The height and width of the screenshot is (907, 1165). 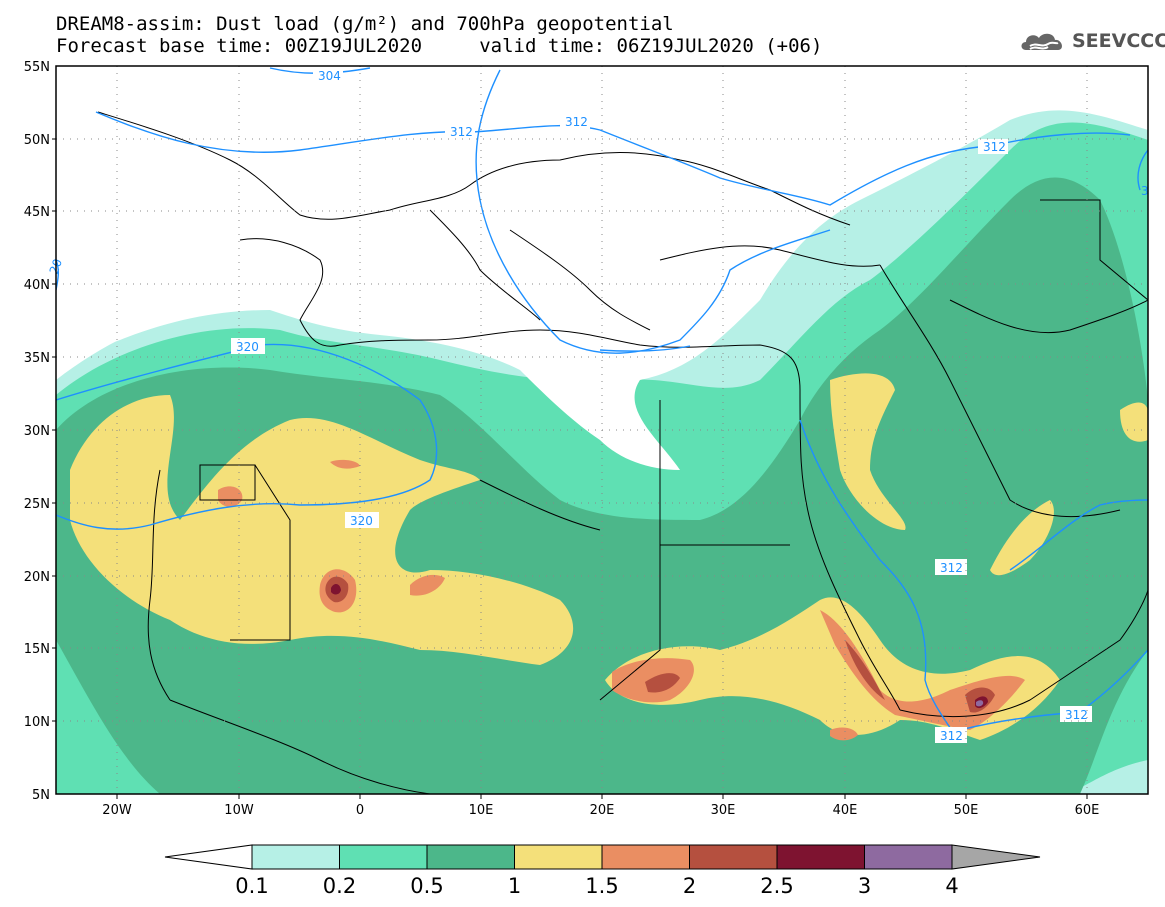 What do you see at coordinates (602, 871) in the screenshot?
I see `colorbar: 0.1 0.2 0.5 1 1.5 2 2.5 3 4` at bounding box center [602, 871].